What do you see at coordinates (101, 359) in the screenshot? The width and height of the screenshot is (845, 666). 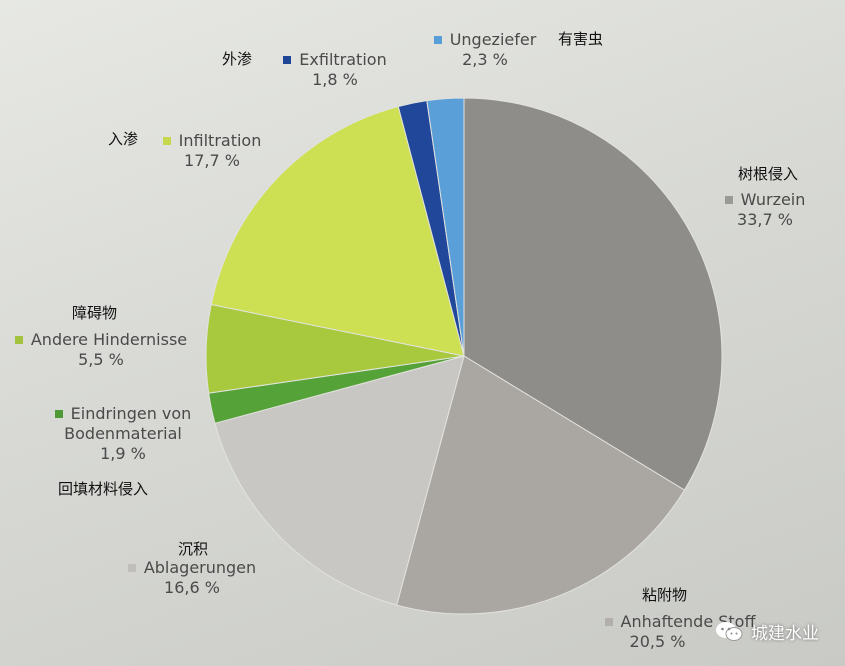 I see `legend-value: 5,5 %` at bounding box center [101, 359].